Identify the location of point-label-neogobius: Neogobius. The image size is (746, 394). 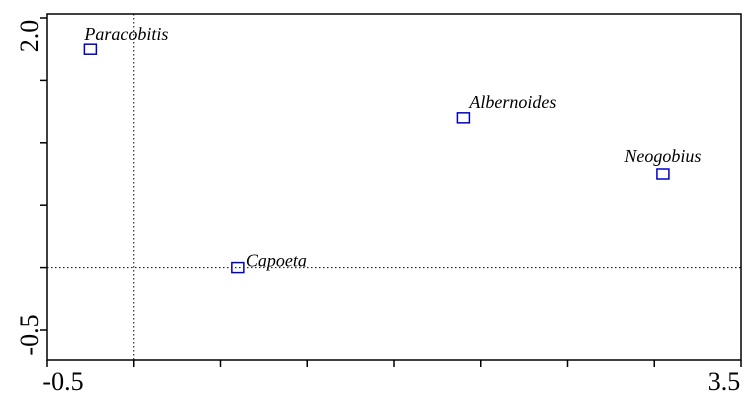
(662, 156).